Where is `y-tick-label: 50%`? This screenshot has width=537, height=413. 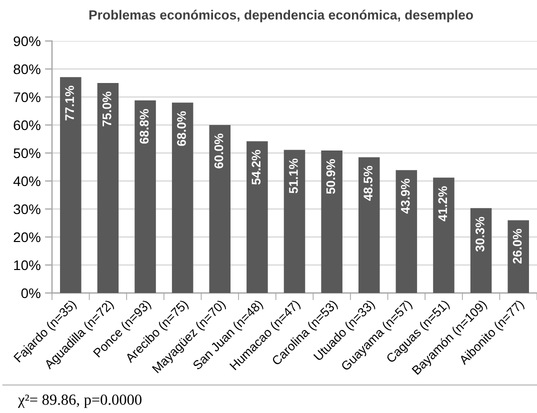
y-tick-label: 50% is located at coordinates (27, 153).